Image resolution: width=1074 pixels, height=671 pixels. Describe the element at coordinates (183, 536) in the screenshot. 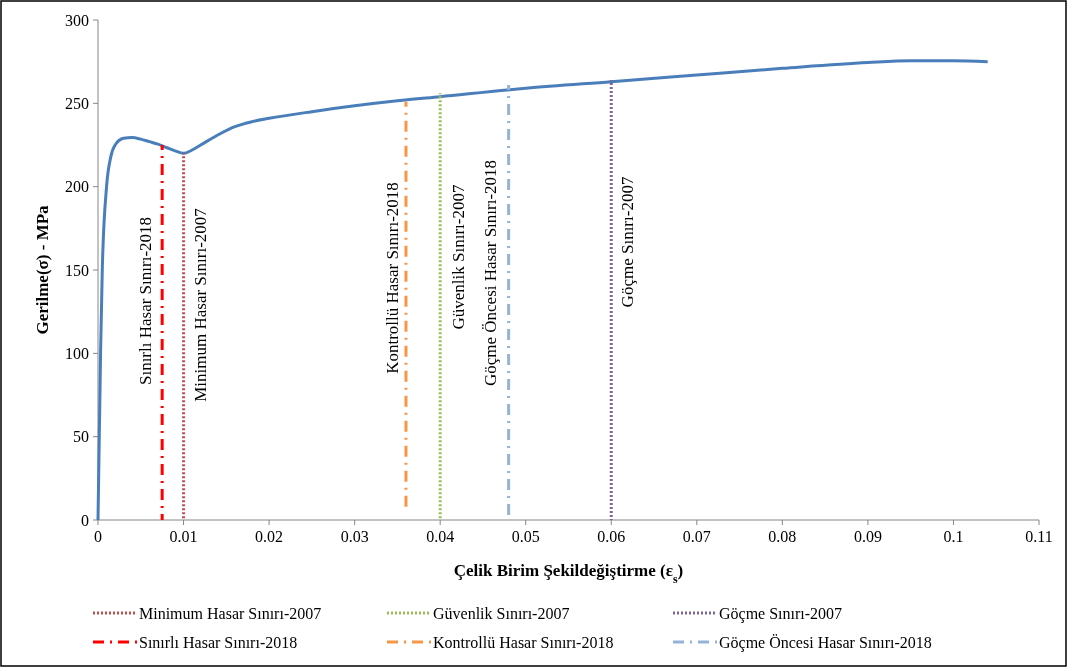

I see `x-tick-label: 0.01` at that location.